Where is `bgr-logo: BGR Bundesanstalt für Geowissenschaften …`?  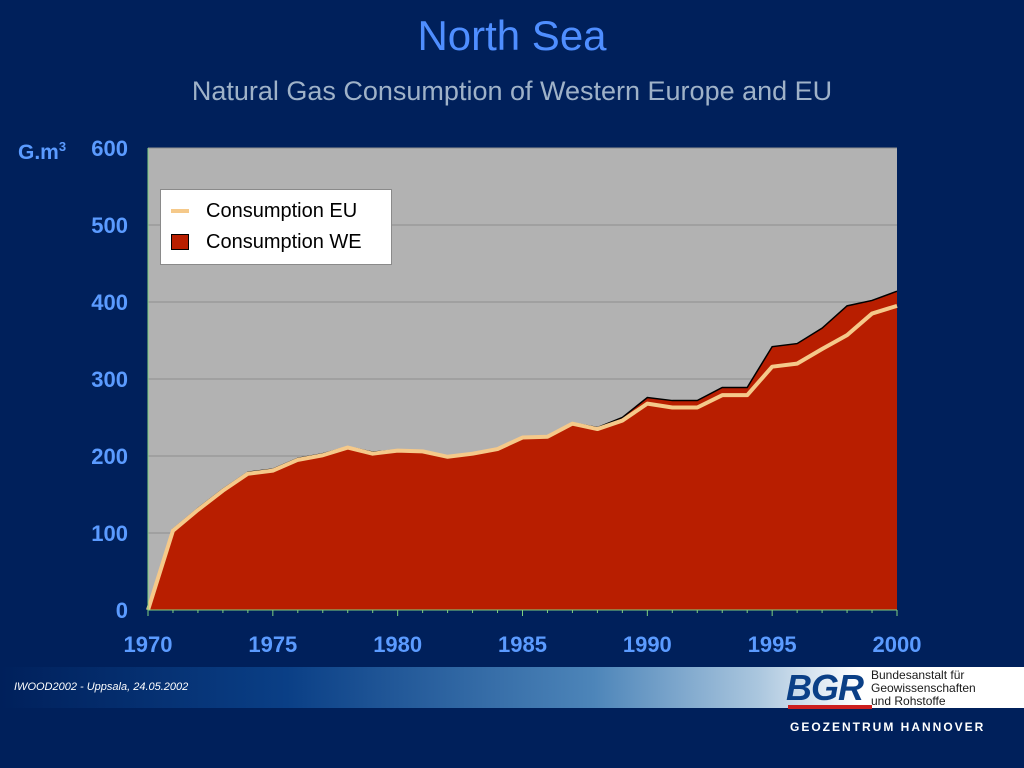
bgr-logo: BGR Bundesanstalt für Geowissenschaften … is located at coordinates (905, 688).